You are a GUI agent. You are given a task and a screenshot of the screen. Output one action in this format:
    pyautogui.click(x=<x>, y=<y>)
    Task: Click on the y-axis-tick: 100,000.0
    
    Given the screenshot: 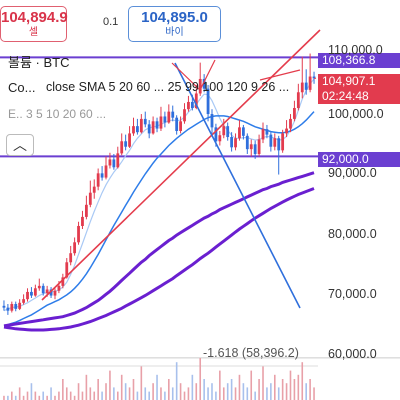 What is the action you would take?
    pyautogui.click(x=356, y=114)
    